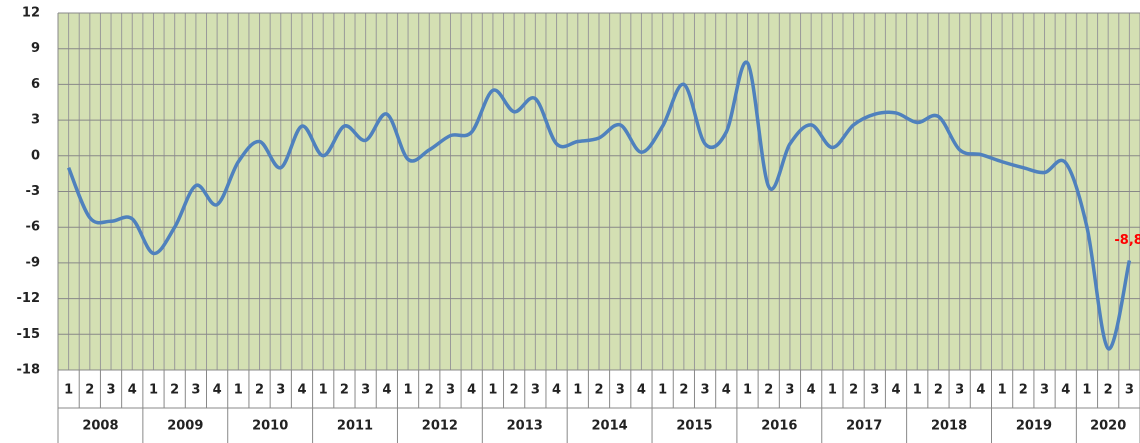 The height and width of the screenshot is (443, 1140). I want to click on y-tick-label: 3, so click(35, 120).